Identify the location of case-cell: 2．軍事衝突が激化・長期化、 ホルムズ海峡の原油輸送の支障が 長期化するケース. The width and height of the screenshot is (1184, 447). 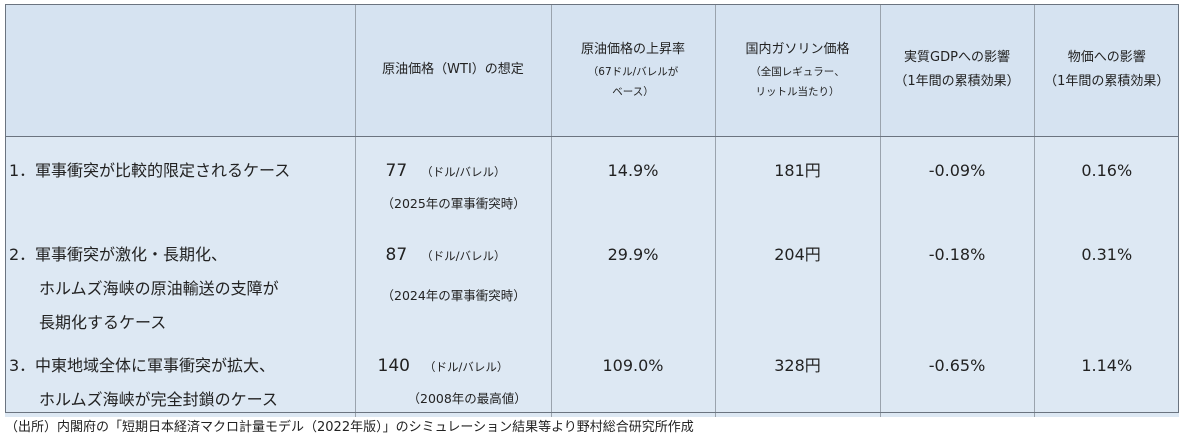
(180, 293).